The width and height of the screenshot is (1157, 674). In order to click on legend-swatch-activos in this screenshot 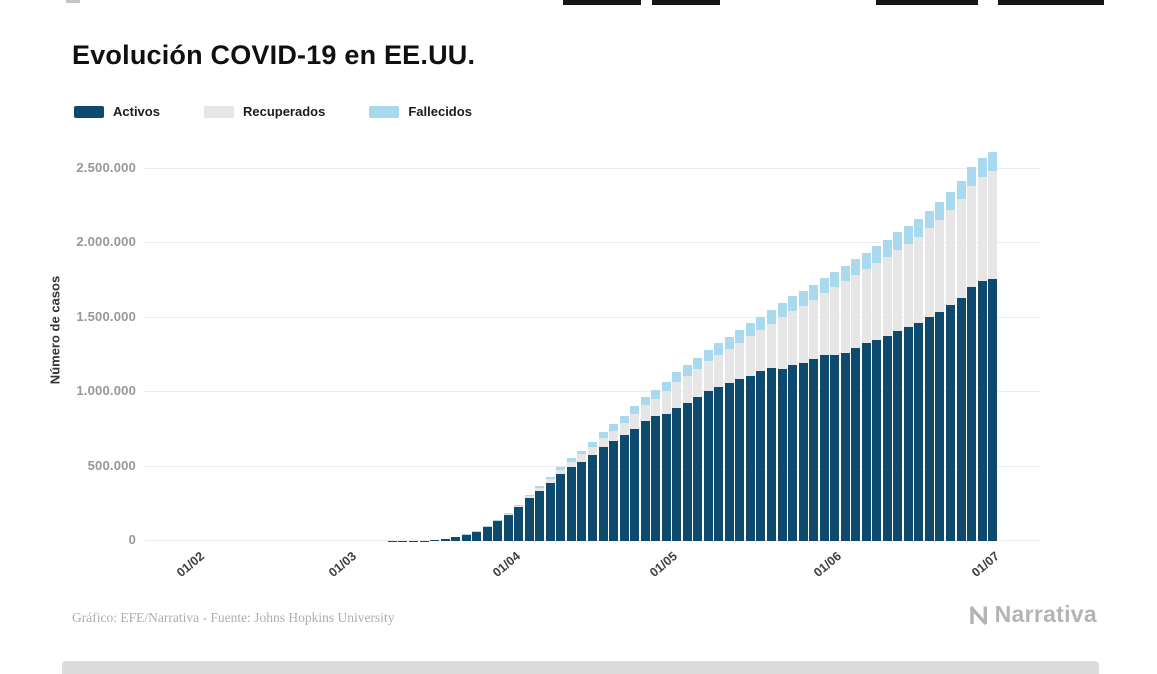, I will do `click(89, 111)`.